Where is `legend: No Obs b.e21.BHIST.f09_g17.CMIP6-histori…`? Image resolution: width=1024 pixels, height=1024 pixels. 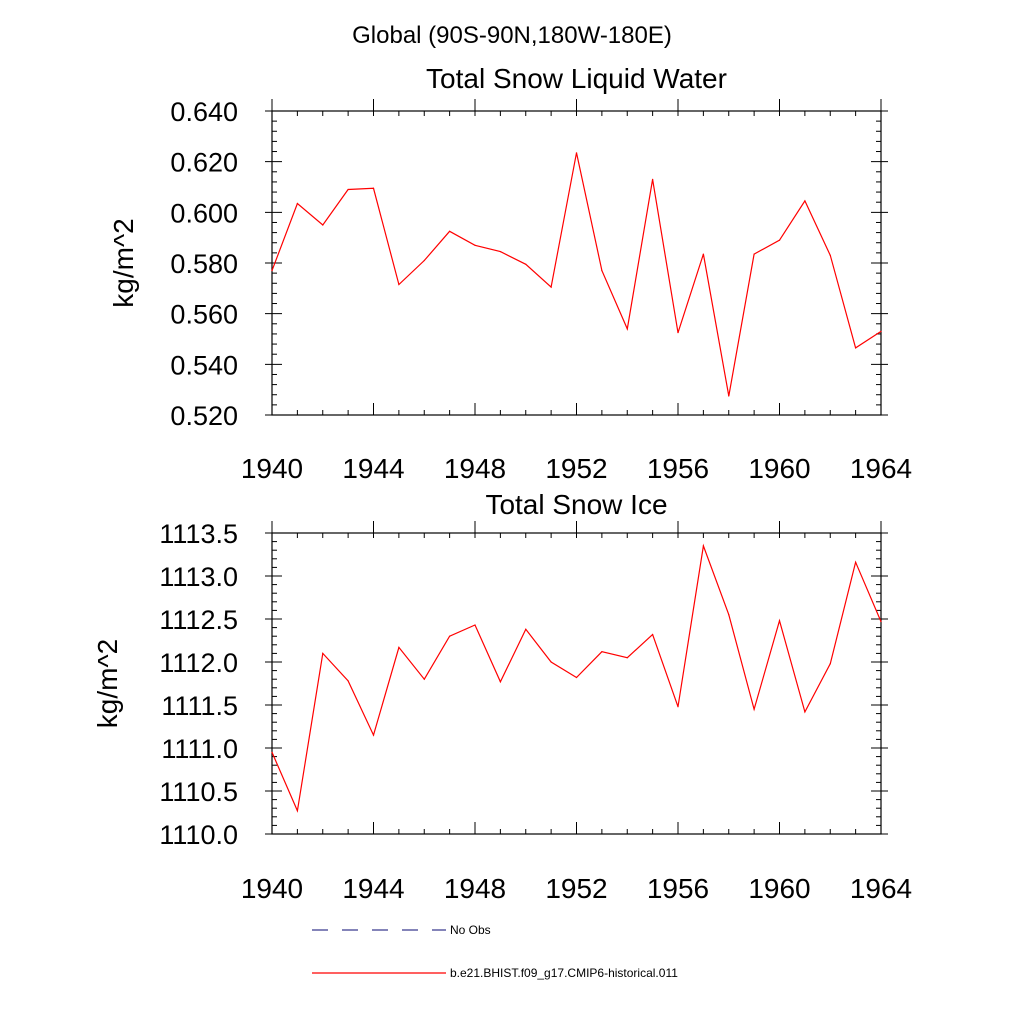
legend: No Obs b.e21.BHIST.f09_g17.CMIP6-histori… is located at coordinates (495, 951).